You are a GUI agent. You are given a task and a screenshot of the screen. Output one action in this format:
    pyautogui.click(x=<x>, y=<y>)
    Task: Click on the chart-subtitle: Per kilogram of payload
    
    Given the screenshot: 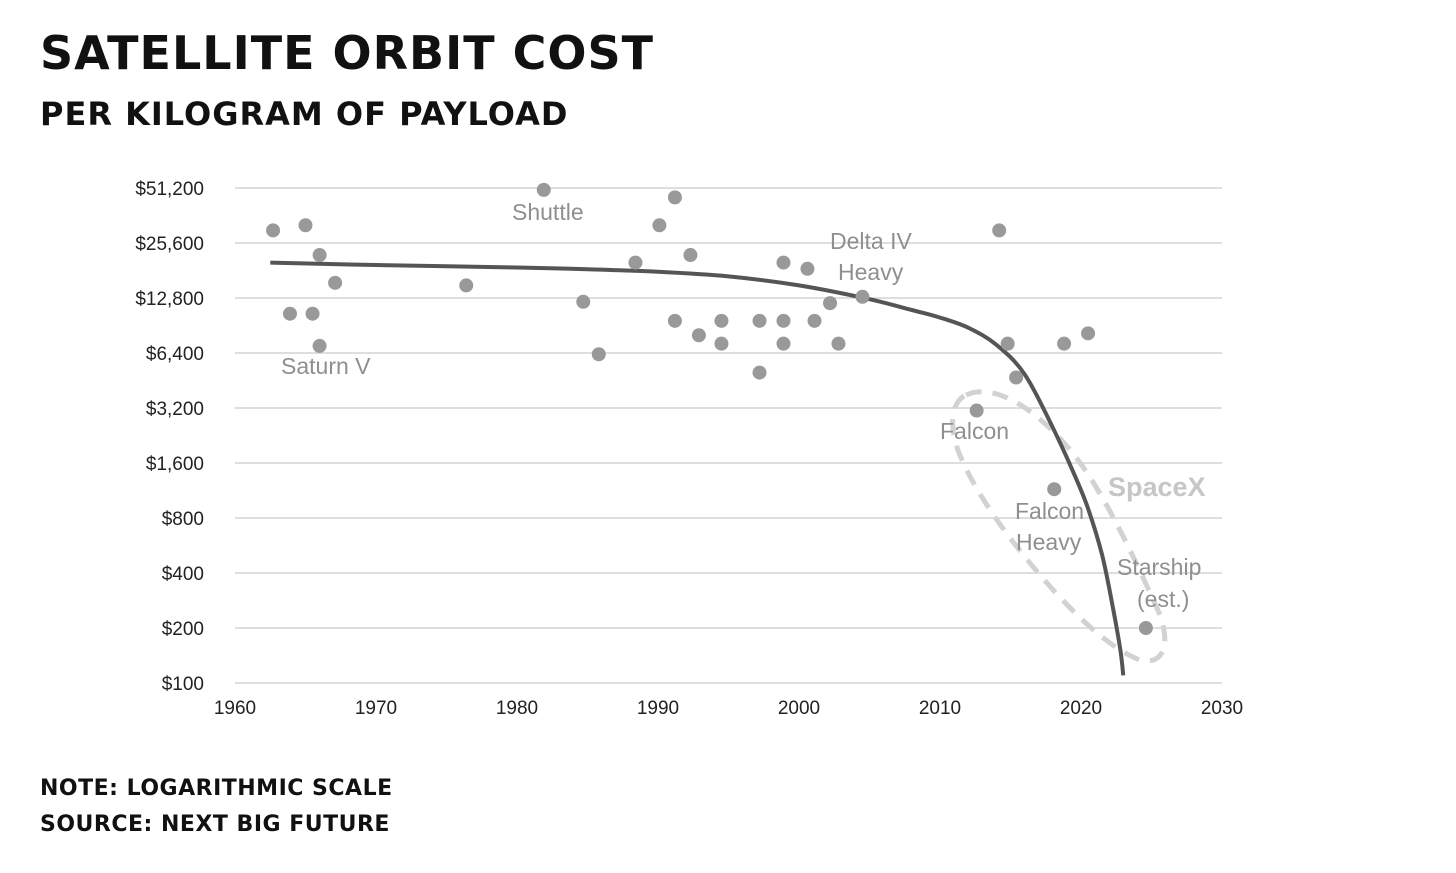 What is the action you would take?
    pyautogui.click(x=304, y=114)
    